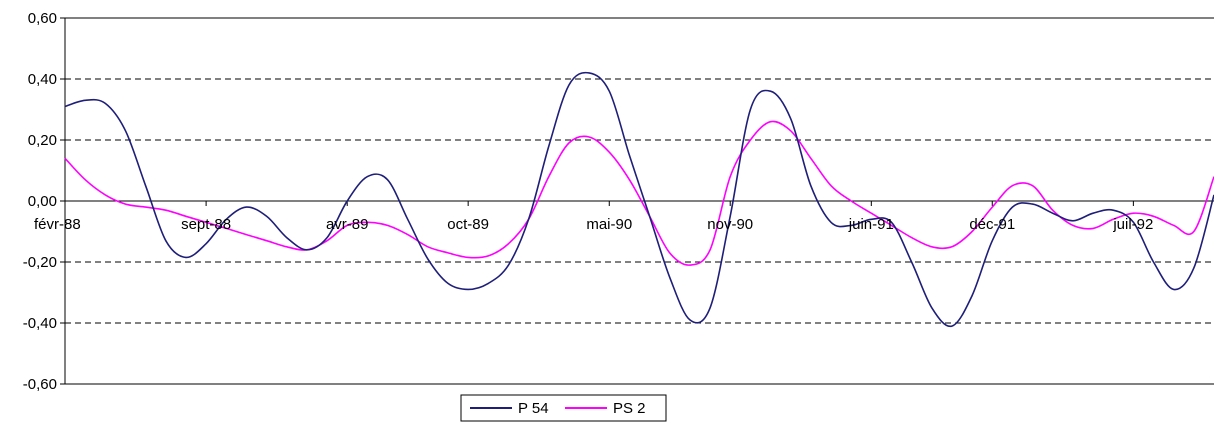  What do you see at coordinates (730, 224) in the screenshot?
I see `x-tick-label: nov-90` at bounding box center [730, 224].